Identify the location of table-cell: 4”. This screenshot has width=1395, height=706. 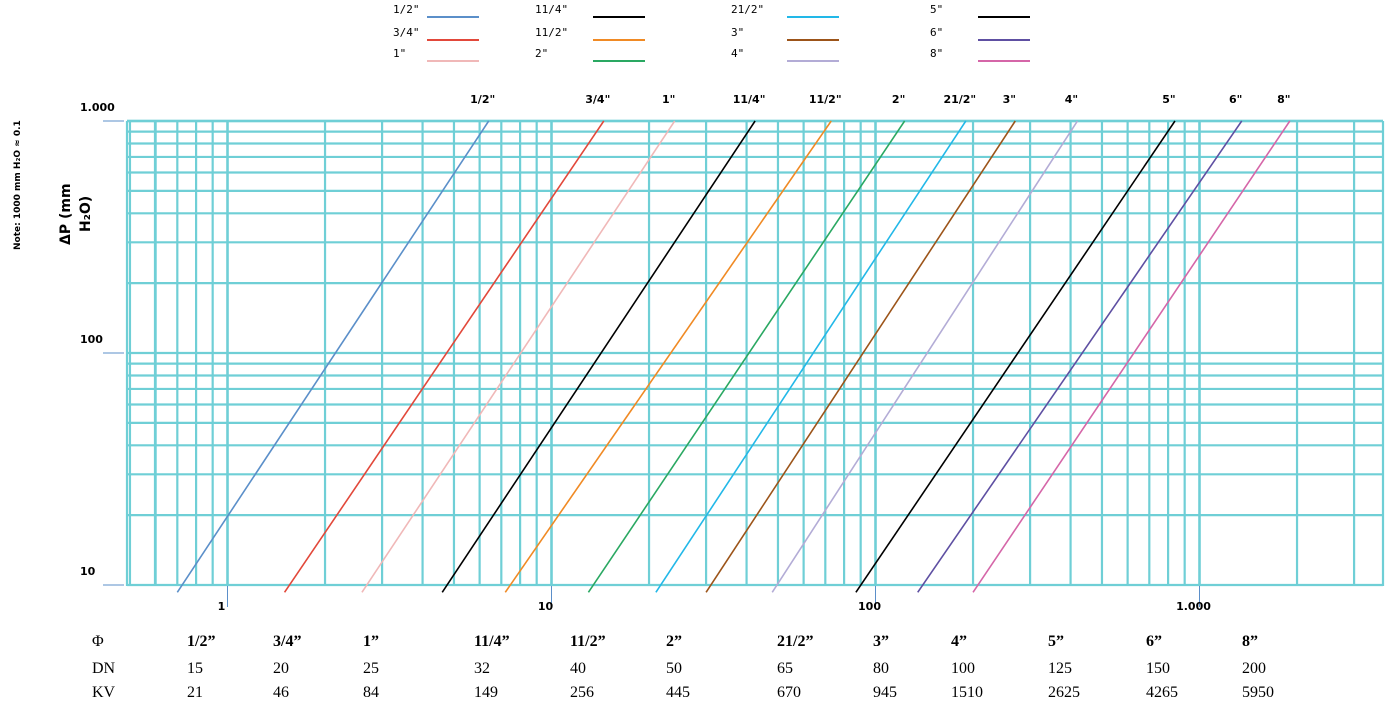
(959, 641).